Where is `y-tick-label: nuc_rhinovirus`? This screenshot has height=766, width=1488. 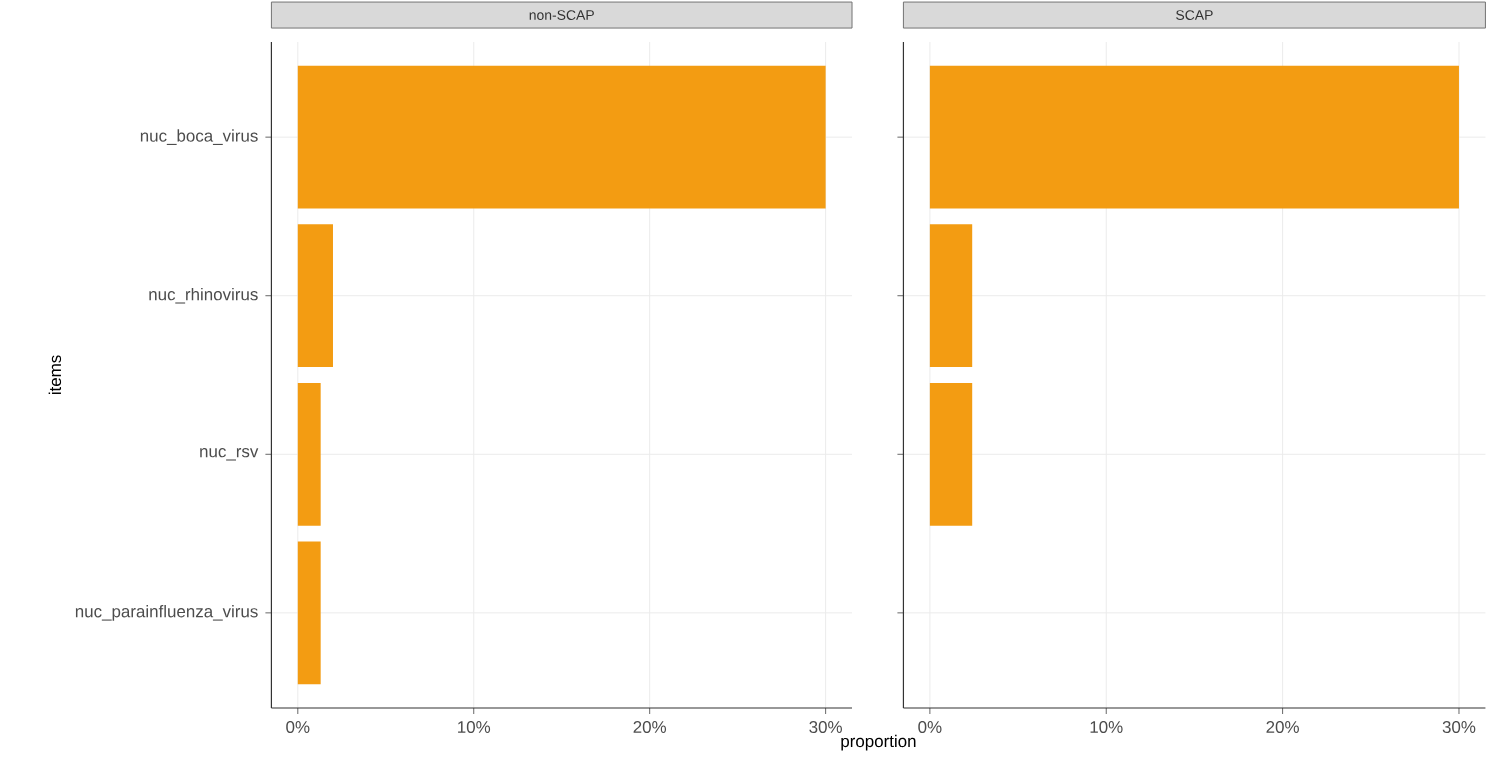
y-tick-label: nuc_rhinovirus is located at coordinates (203, 295).